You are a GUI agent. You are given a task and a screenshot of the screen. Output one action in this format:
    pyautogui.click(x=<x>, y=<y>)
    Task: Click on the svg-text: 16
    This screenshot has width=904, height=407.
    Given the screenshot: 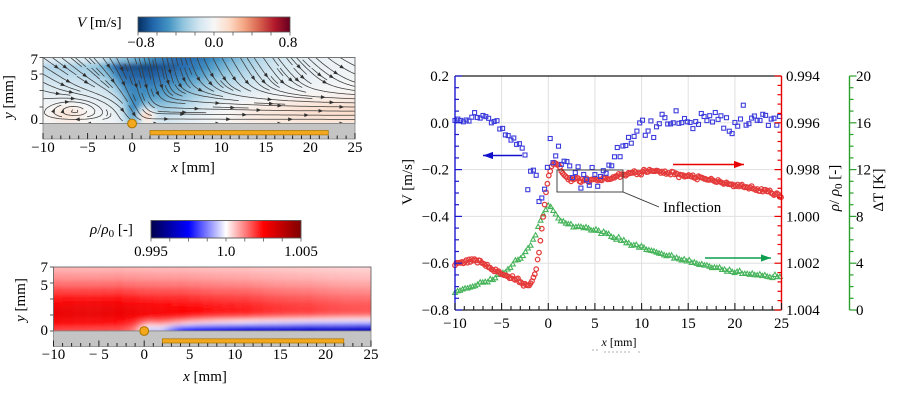 What is the action you would take?
    pyautogui.click(x=864, y=124)
    